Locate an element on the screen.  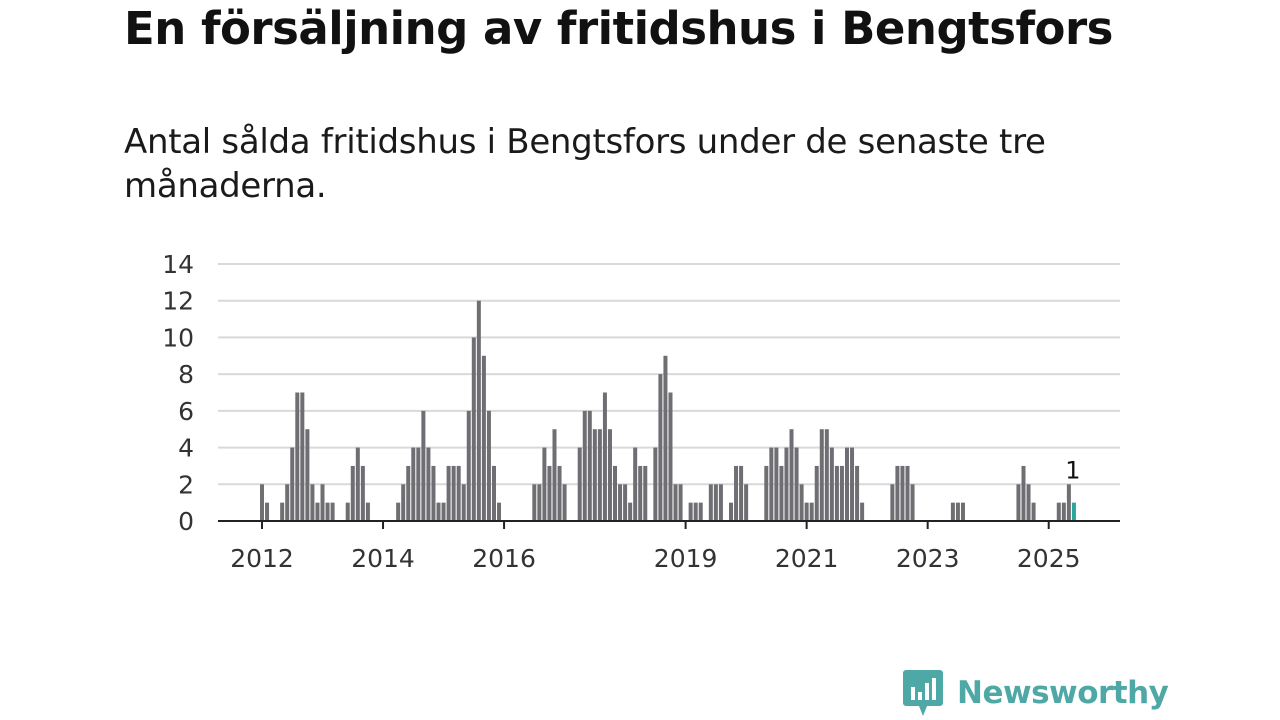
y-tick-label: 4 is located at coordinates (186, 448).